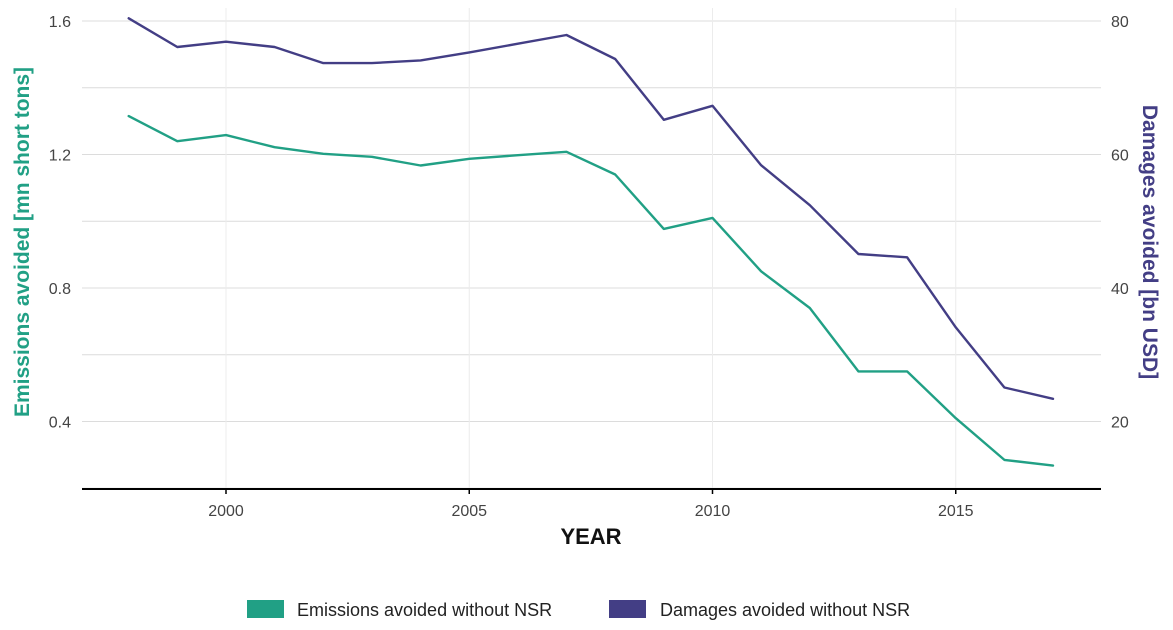 Image resolution: width=1173 pixels, height=630 pixels. I want to click on right-axis-ticks: 20 40 60 80, so click(1120, 223).